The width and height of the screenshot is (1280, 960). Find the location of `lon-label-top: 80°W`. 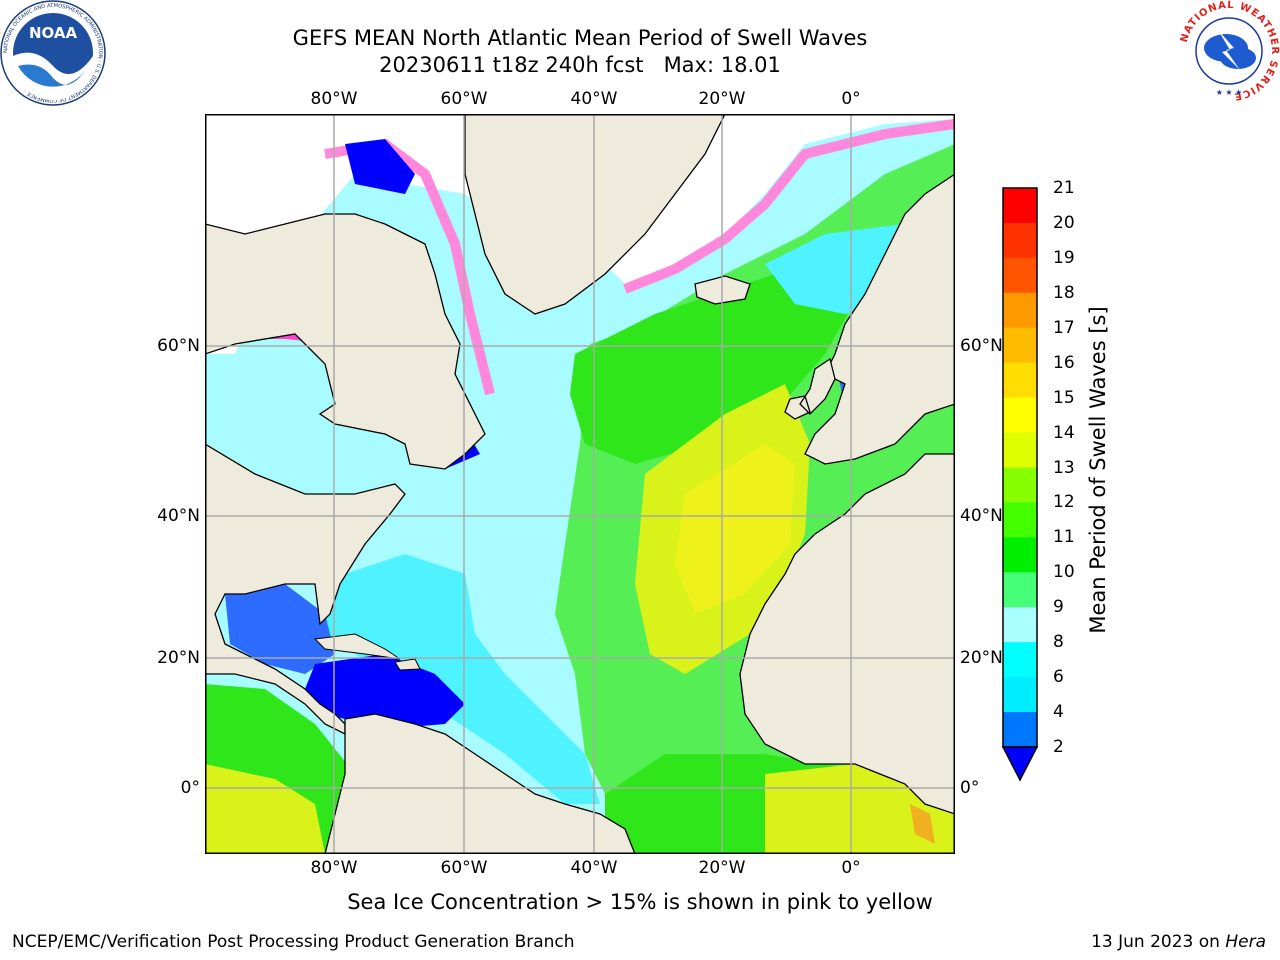

lon-label-top: 80°W is located at coordinates (334, 99).